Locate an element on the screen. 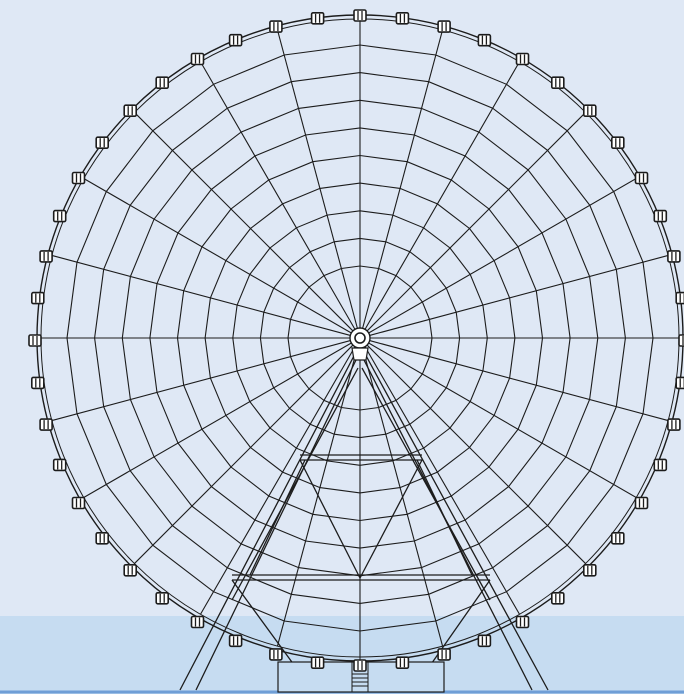  hub-bracket is located at coordinates (360, 354).